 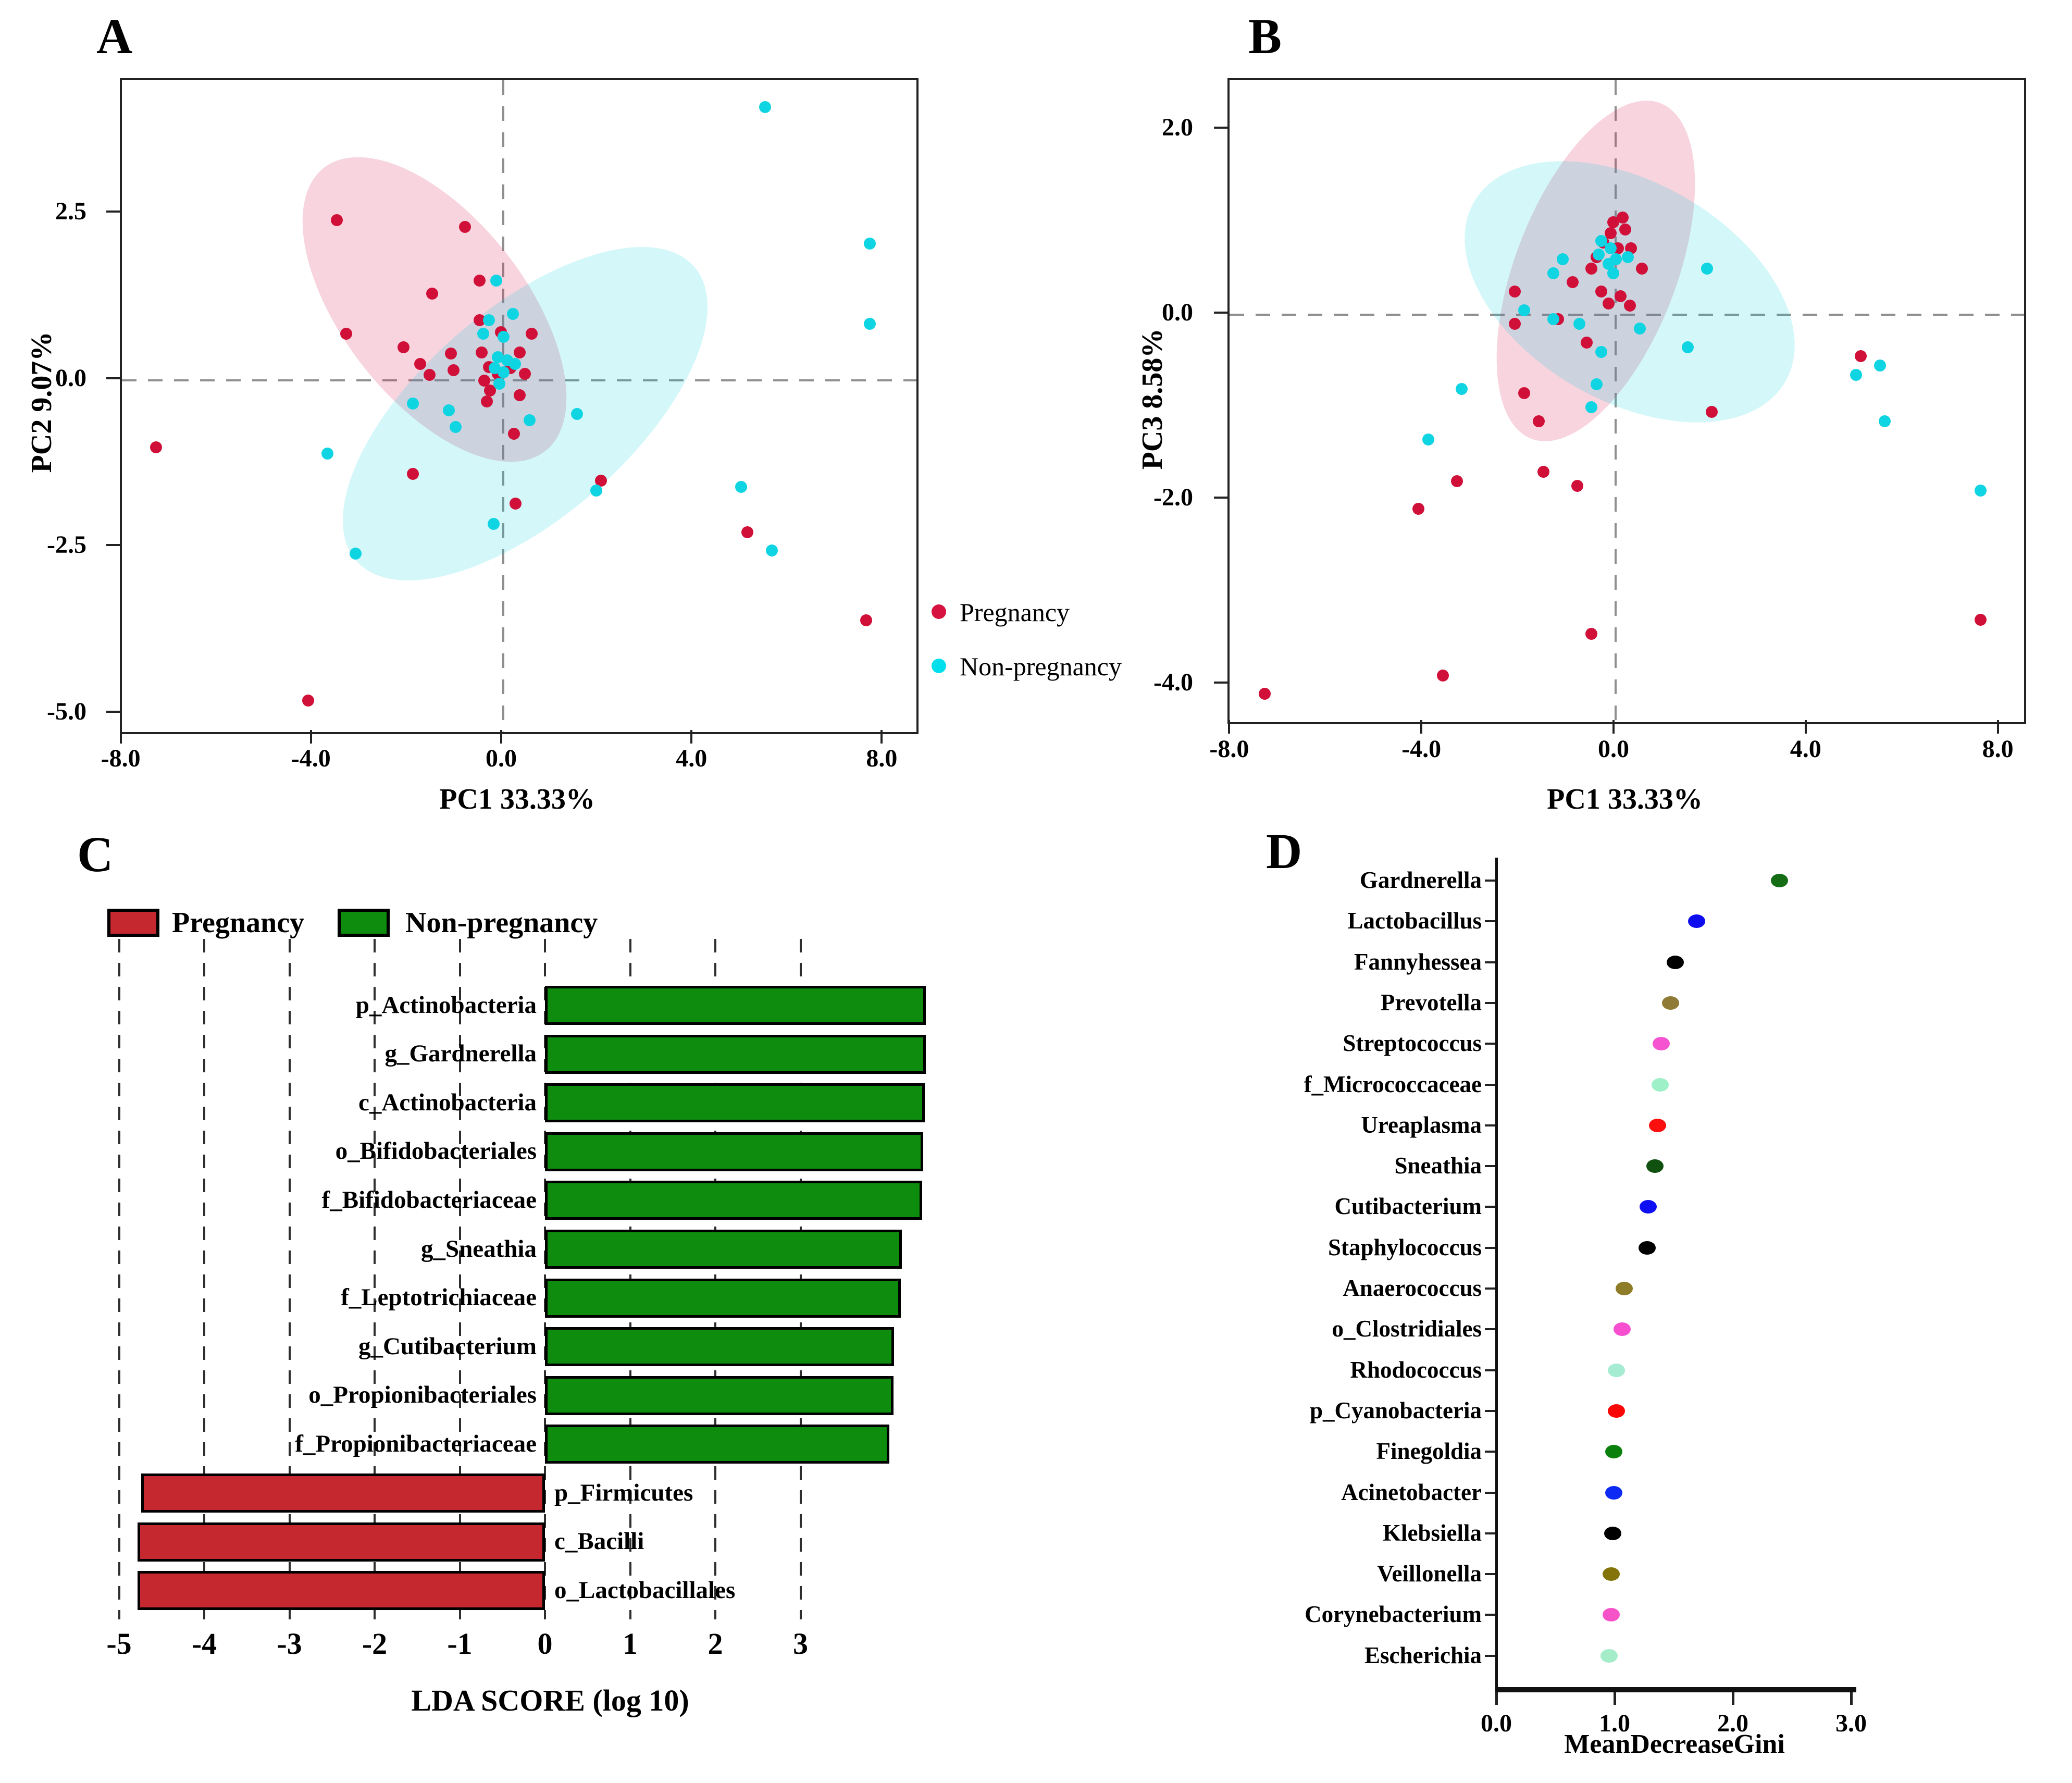 What do you see at coordinates (1393, 1084) in the screenshot?
I see `gini-category-label: f_Micrococcaceae` at bounding box center [1393, 1084].